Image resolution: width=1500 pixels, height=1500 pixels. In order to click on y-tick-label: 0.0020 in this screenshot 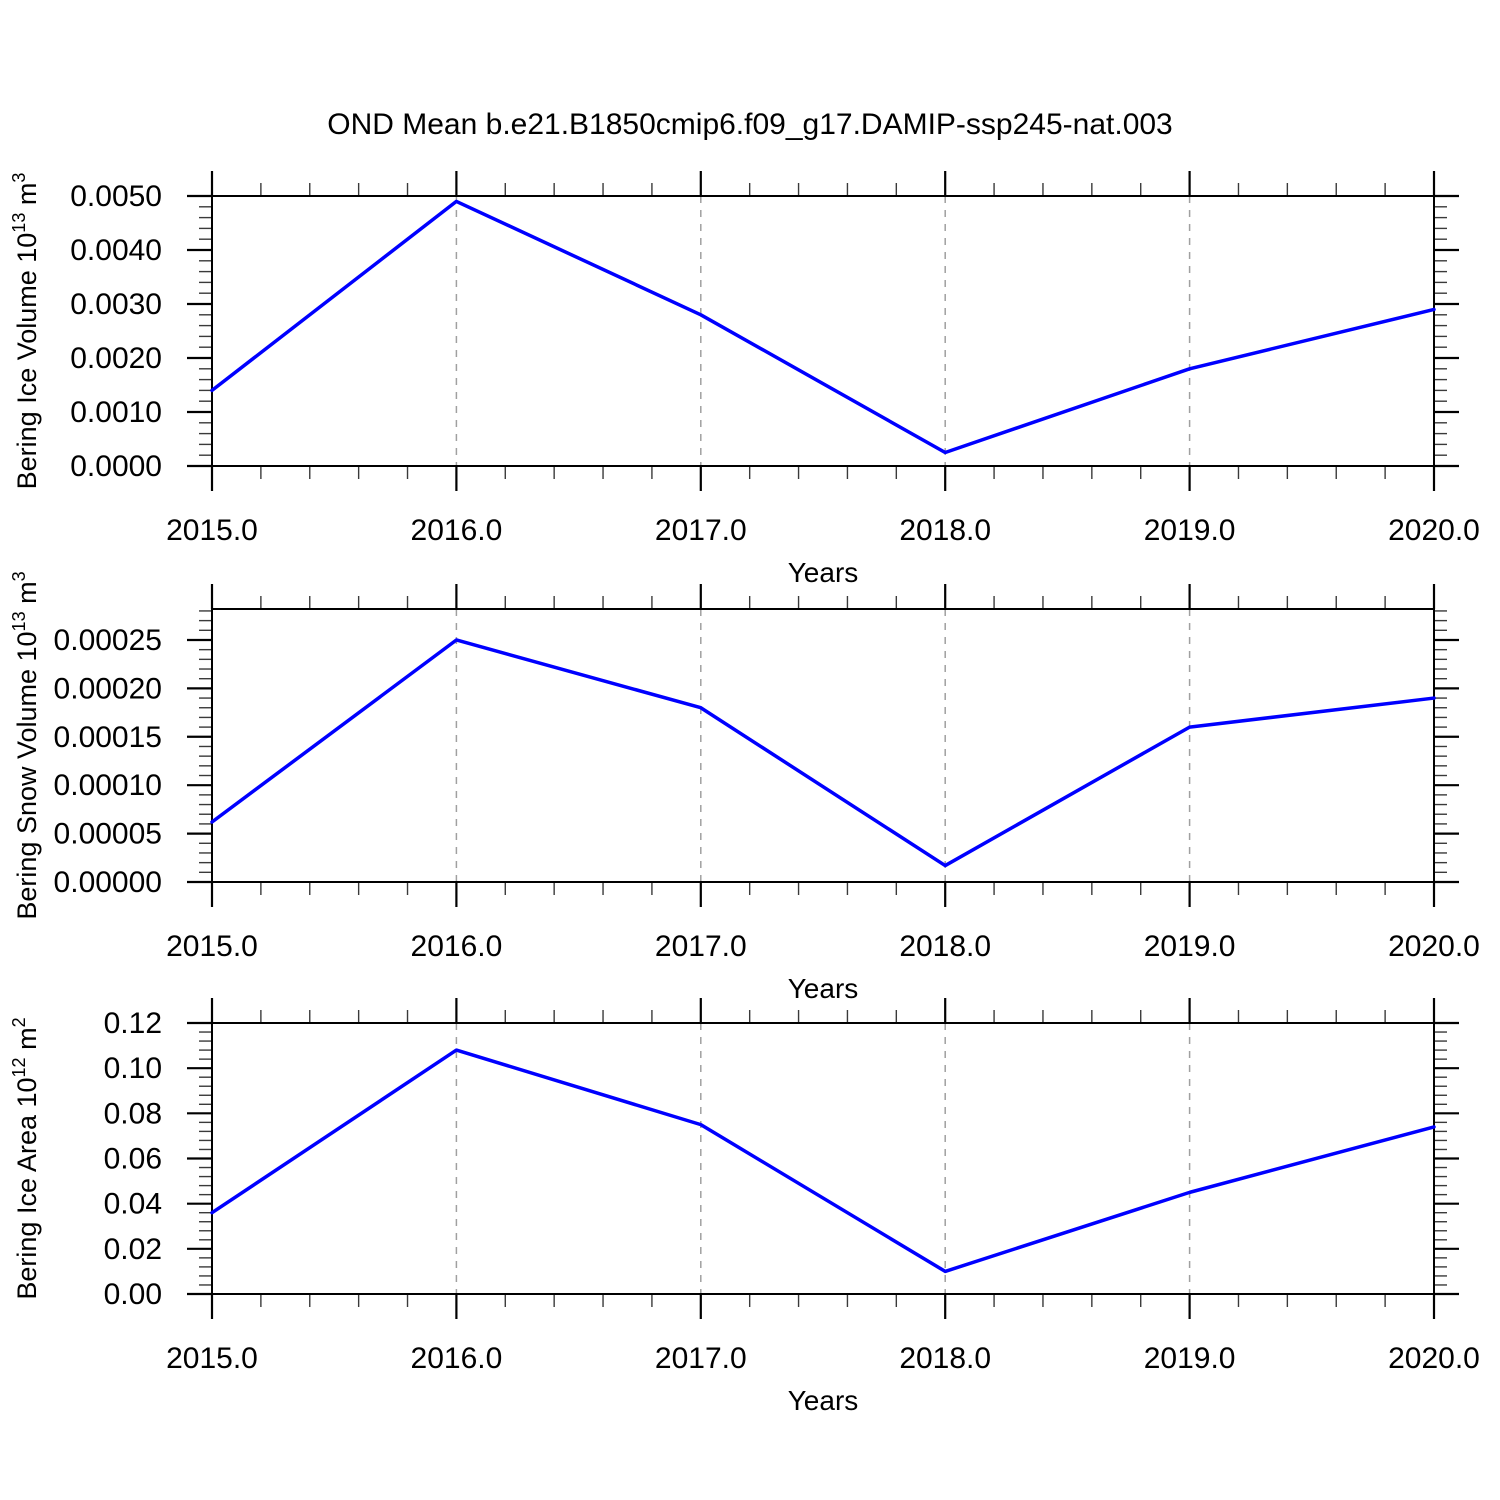, I will do `click(116, 358)`.